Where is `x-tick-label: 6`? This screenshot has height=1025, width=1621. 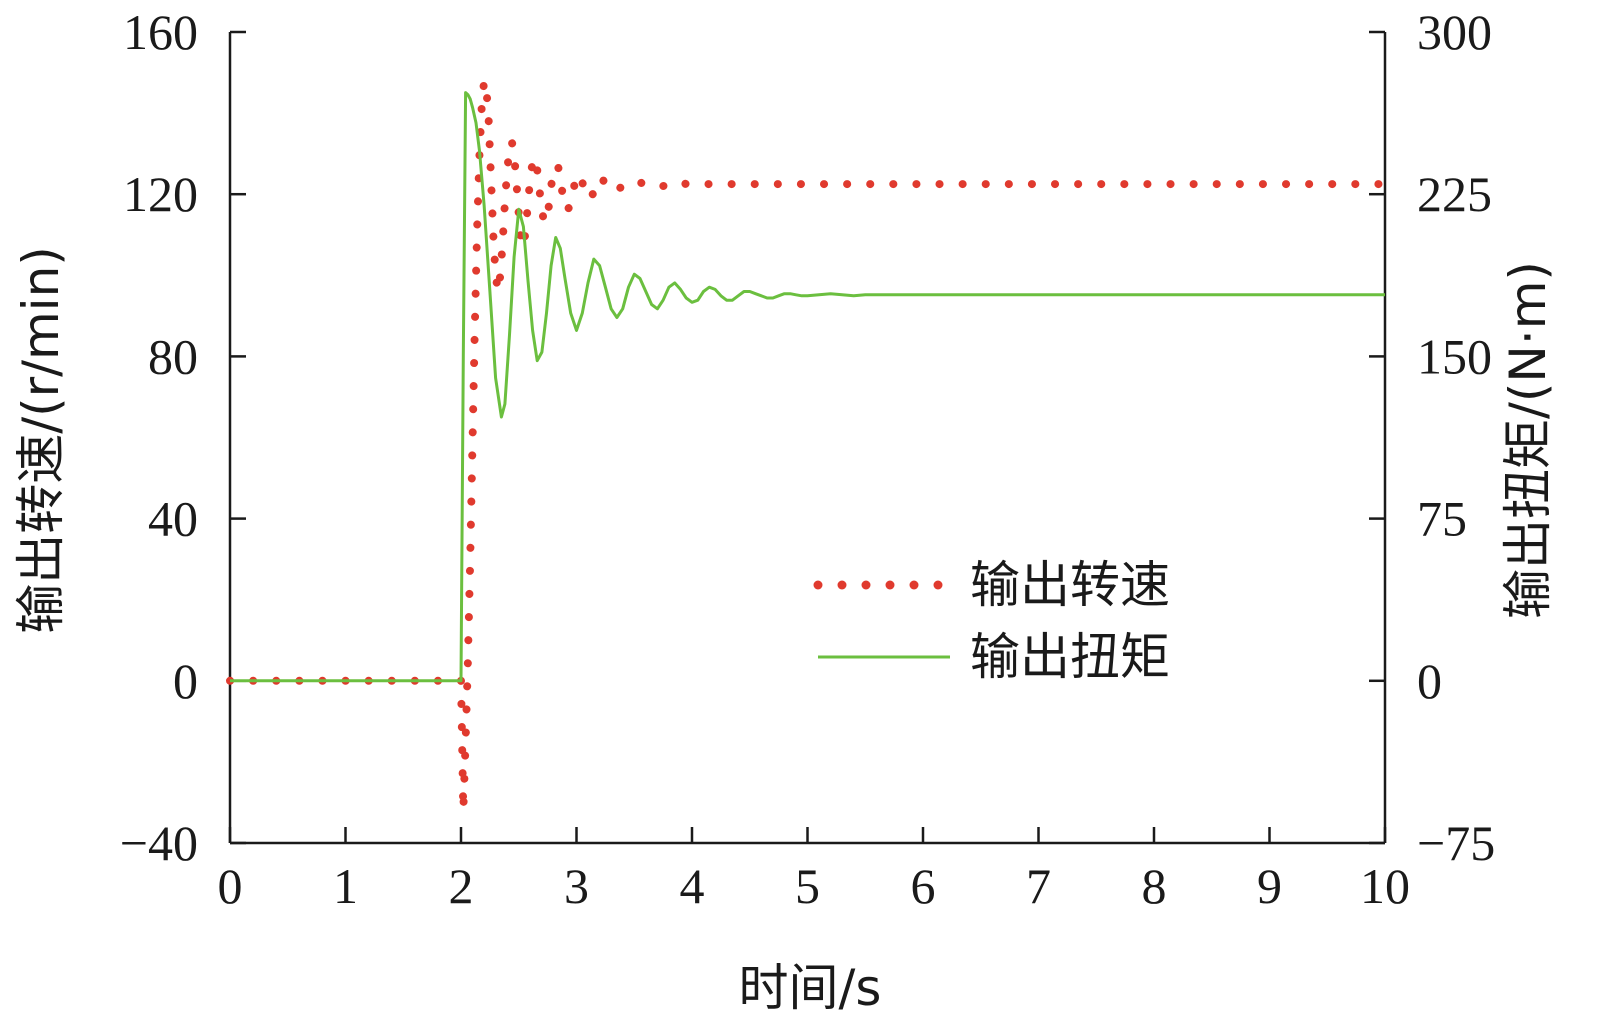
x-tick-label: 6 is located at coordinates (923, 886).